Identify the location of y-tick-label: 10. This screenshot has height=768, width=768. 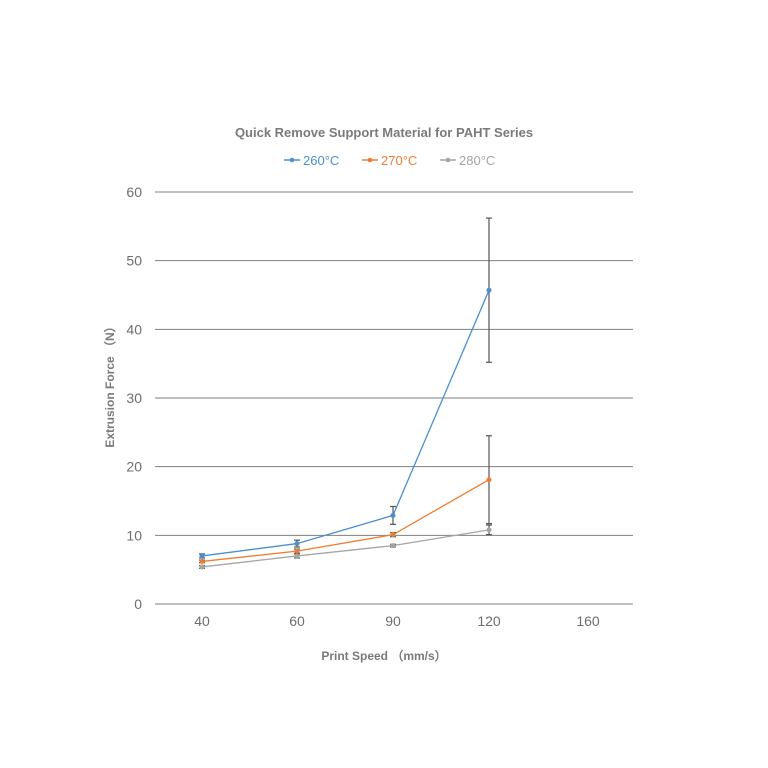
(134, 535).